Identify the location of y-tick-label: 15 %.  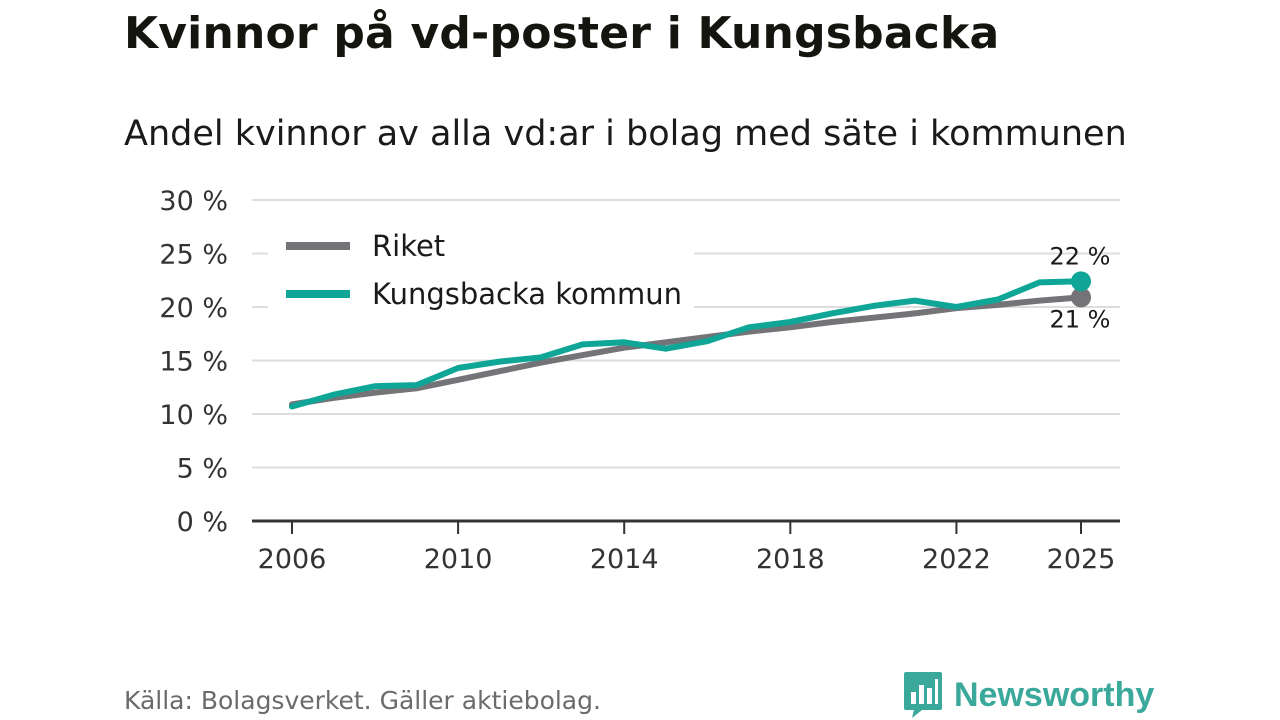
(193, 362).